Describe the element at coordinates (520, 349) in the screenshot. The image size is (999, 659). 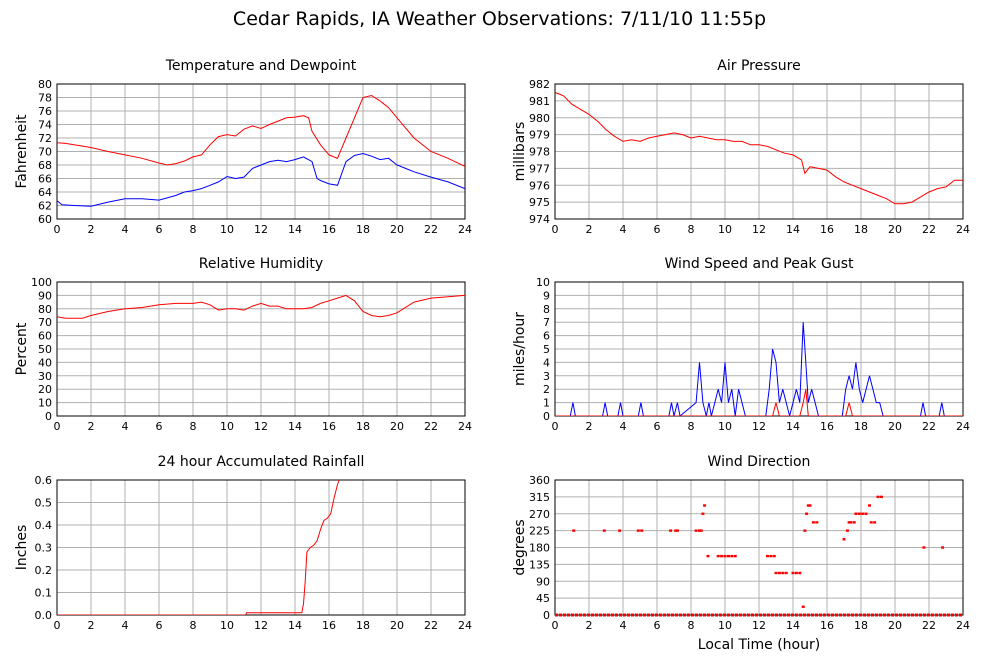
I see `y-axis-label: miles/hour` at that location.